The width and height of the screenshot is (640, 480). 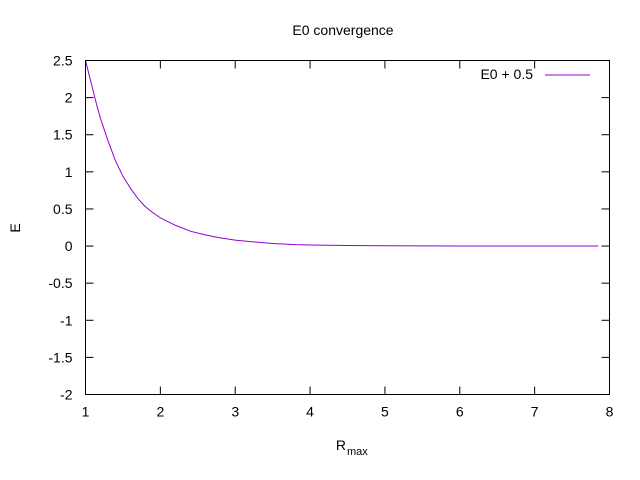 I want to click on x-tick-label: 1, so click(x=86, y=412).